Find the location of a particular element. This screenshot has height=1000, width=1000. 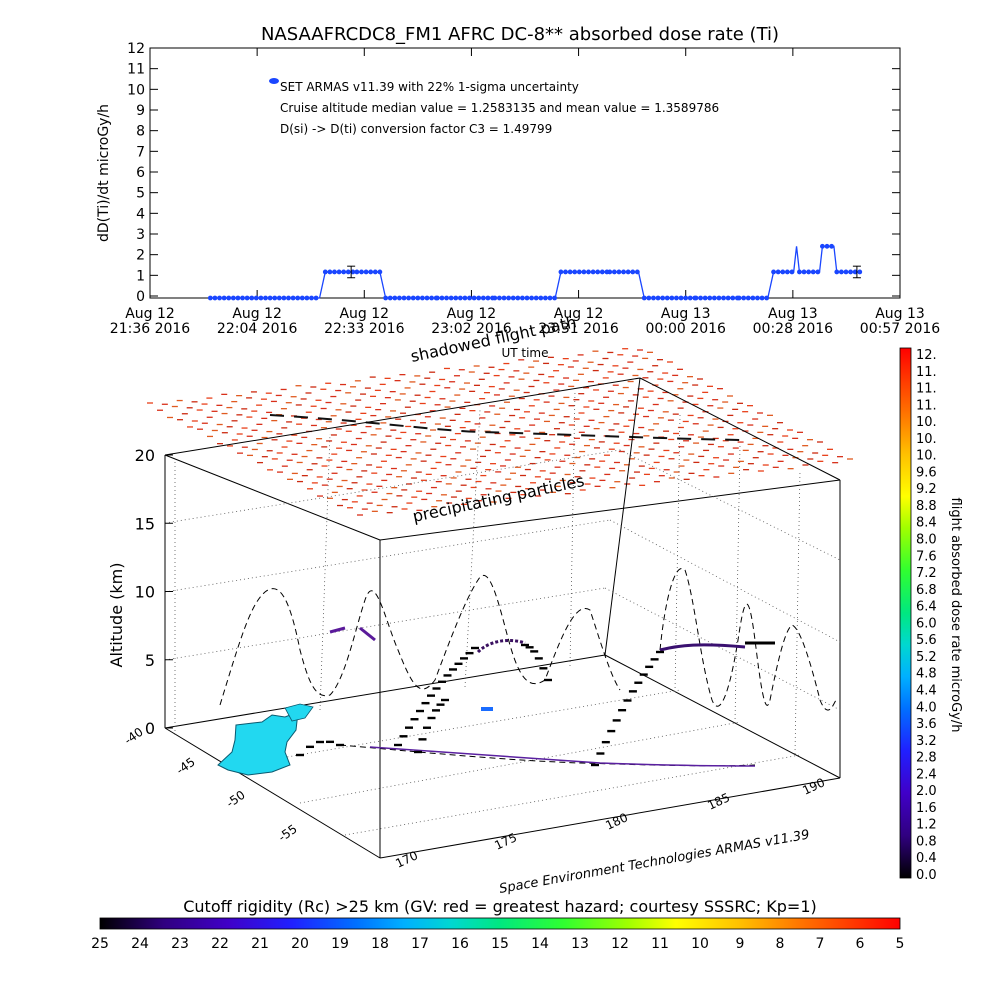

rigidity-colorbar-tick-label: 23 is located at coordinates (180, 944).